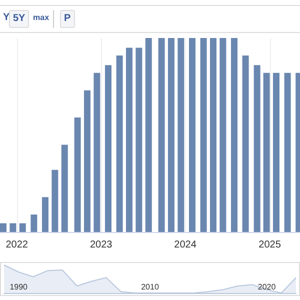 The height and width of the screenshot is (300, 300). I want to click on text: Y, so click(6, 18).